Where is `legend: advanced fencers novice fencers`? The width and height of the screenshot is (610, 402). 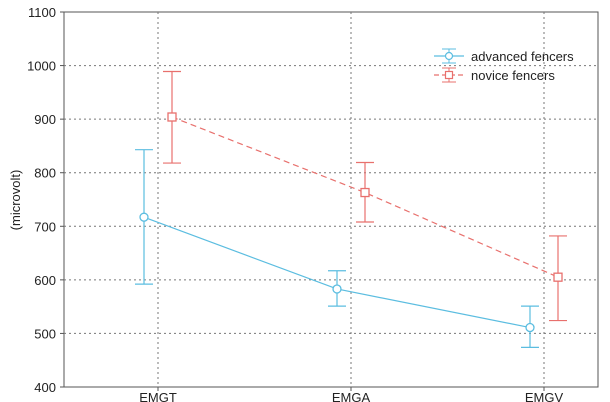 legend: advanced fencers novice fencers is located at coordinates (504, 65).